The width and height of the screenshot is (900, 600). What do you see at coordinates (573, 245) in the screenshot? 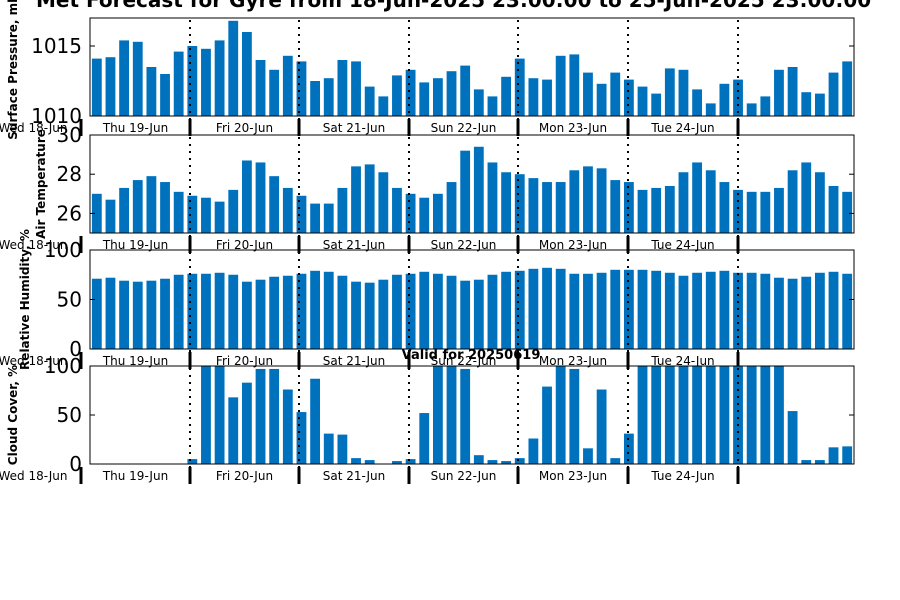
I see `day-label: Mon 23-Jun` at bounding box center [573, 245].